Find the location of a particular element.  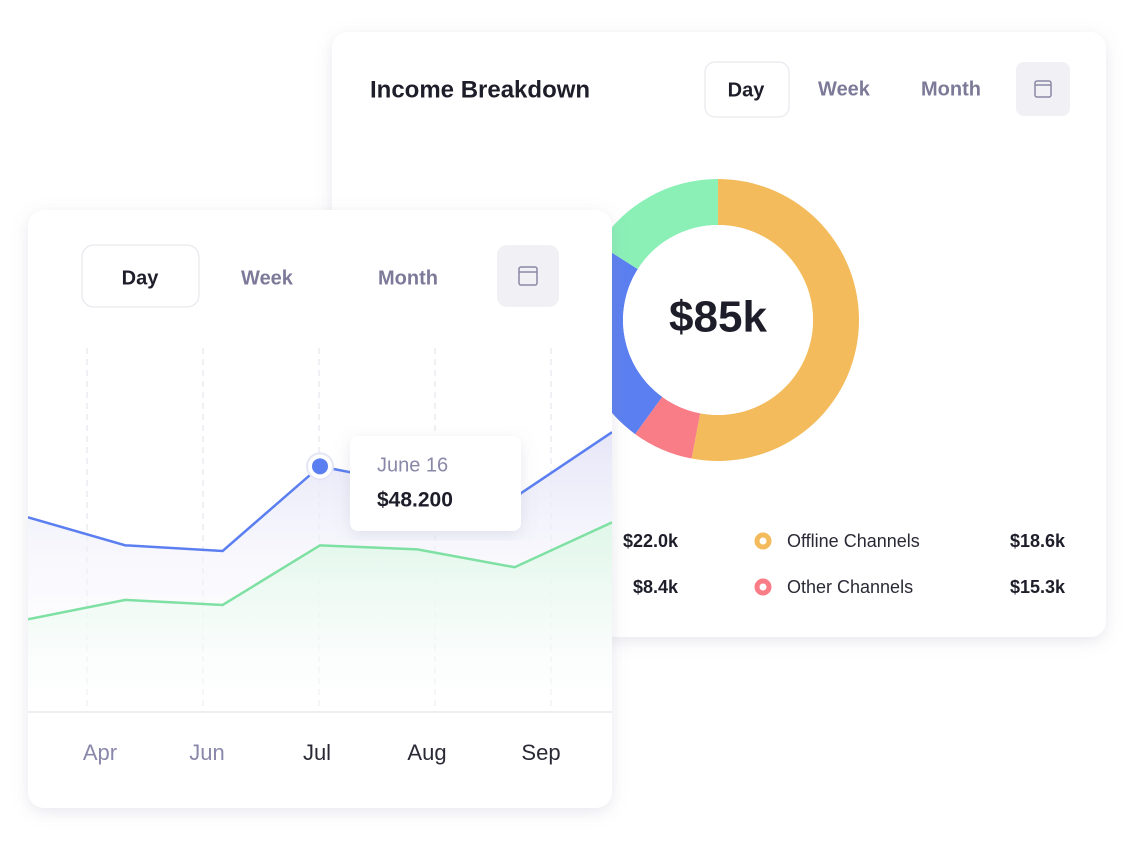

x-tick-label: Apr is located at coordinates (100, 752).